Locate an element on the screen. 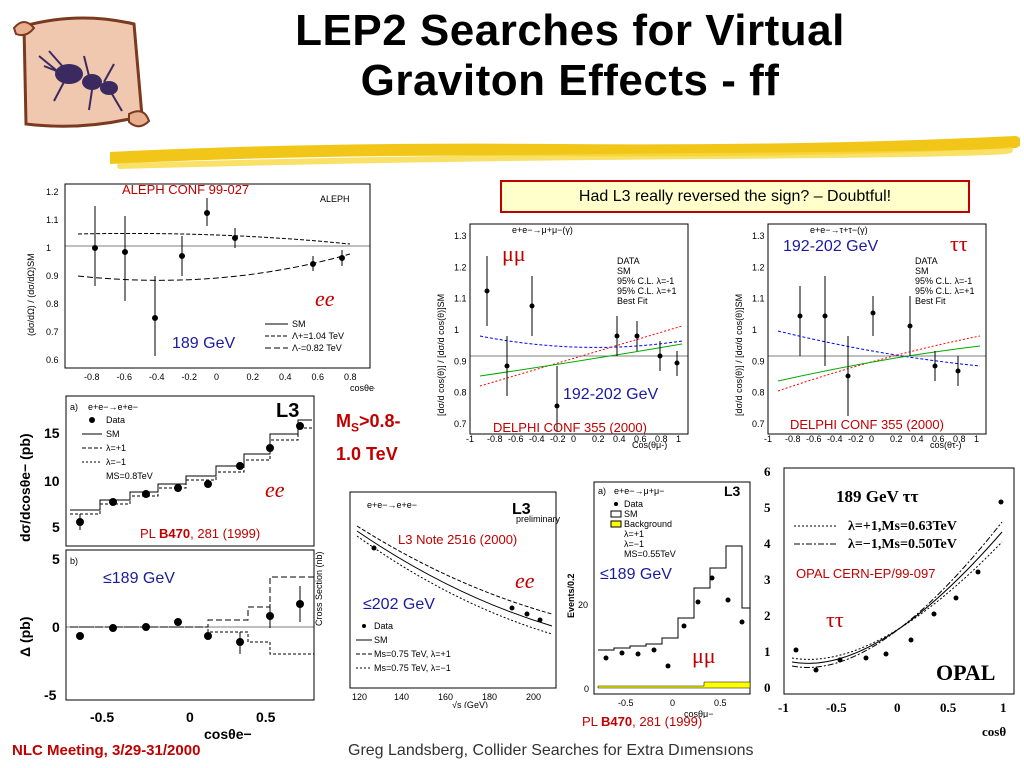  opal-ytick: 2 is located at coordinates (767, 615).